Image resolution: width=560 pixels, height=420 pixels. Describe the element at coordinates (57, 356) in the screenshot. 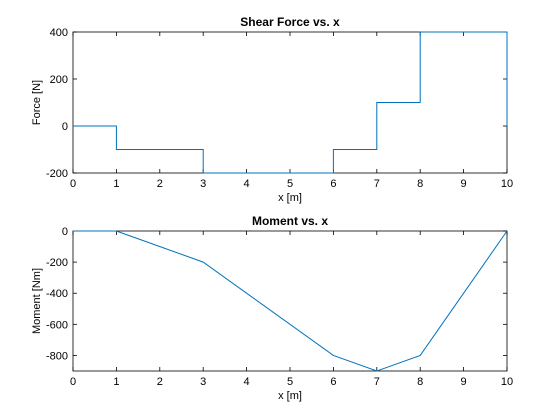

I see `y-tick-label: -800` at that location.